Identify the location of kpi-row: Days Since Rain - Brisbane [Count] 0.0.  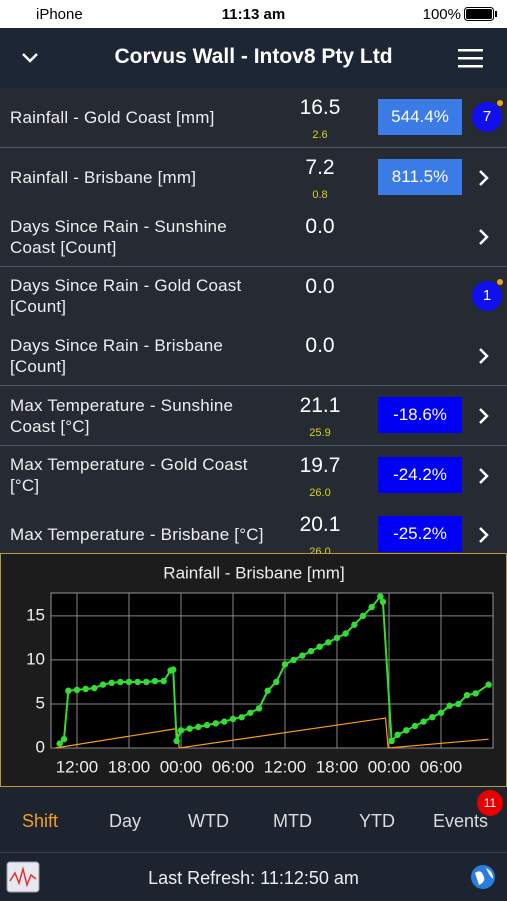
(253, 356).